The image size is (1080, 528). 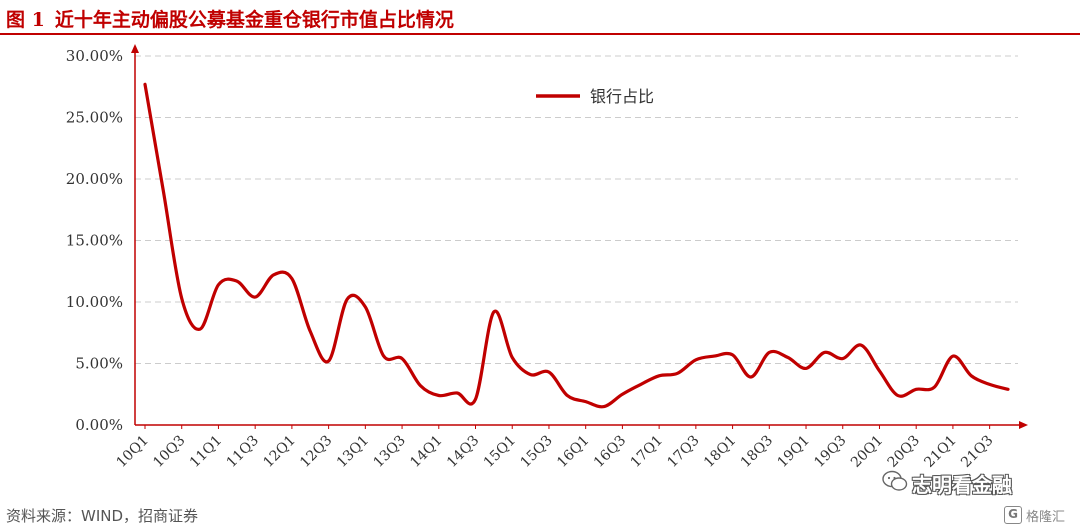 What do you see at coordinates (622, 96) in the screenshot?
I see `legend-label: 银行占比` at bounding box center [622, 96].